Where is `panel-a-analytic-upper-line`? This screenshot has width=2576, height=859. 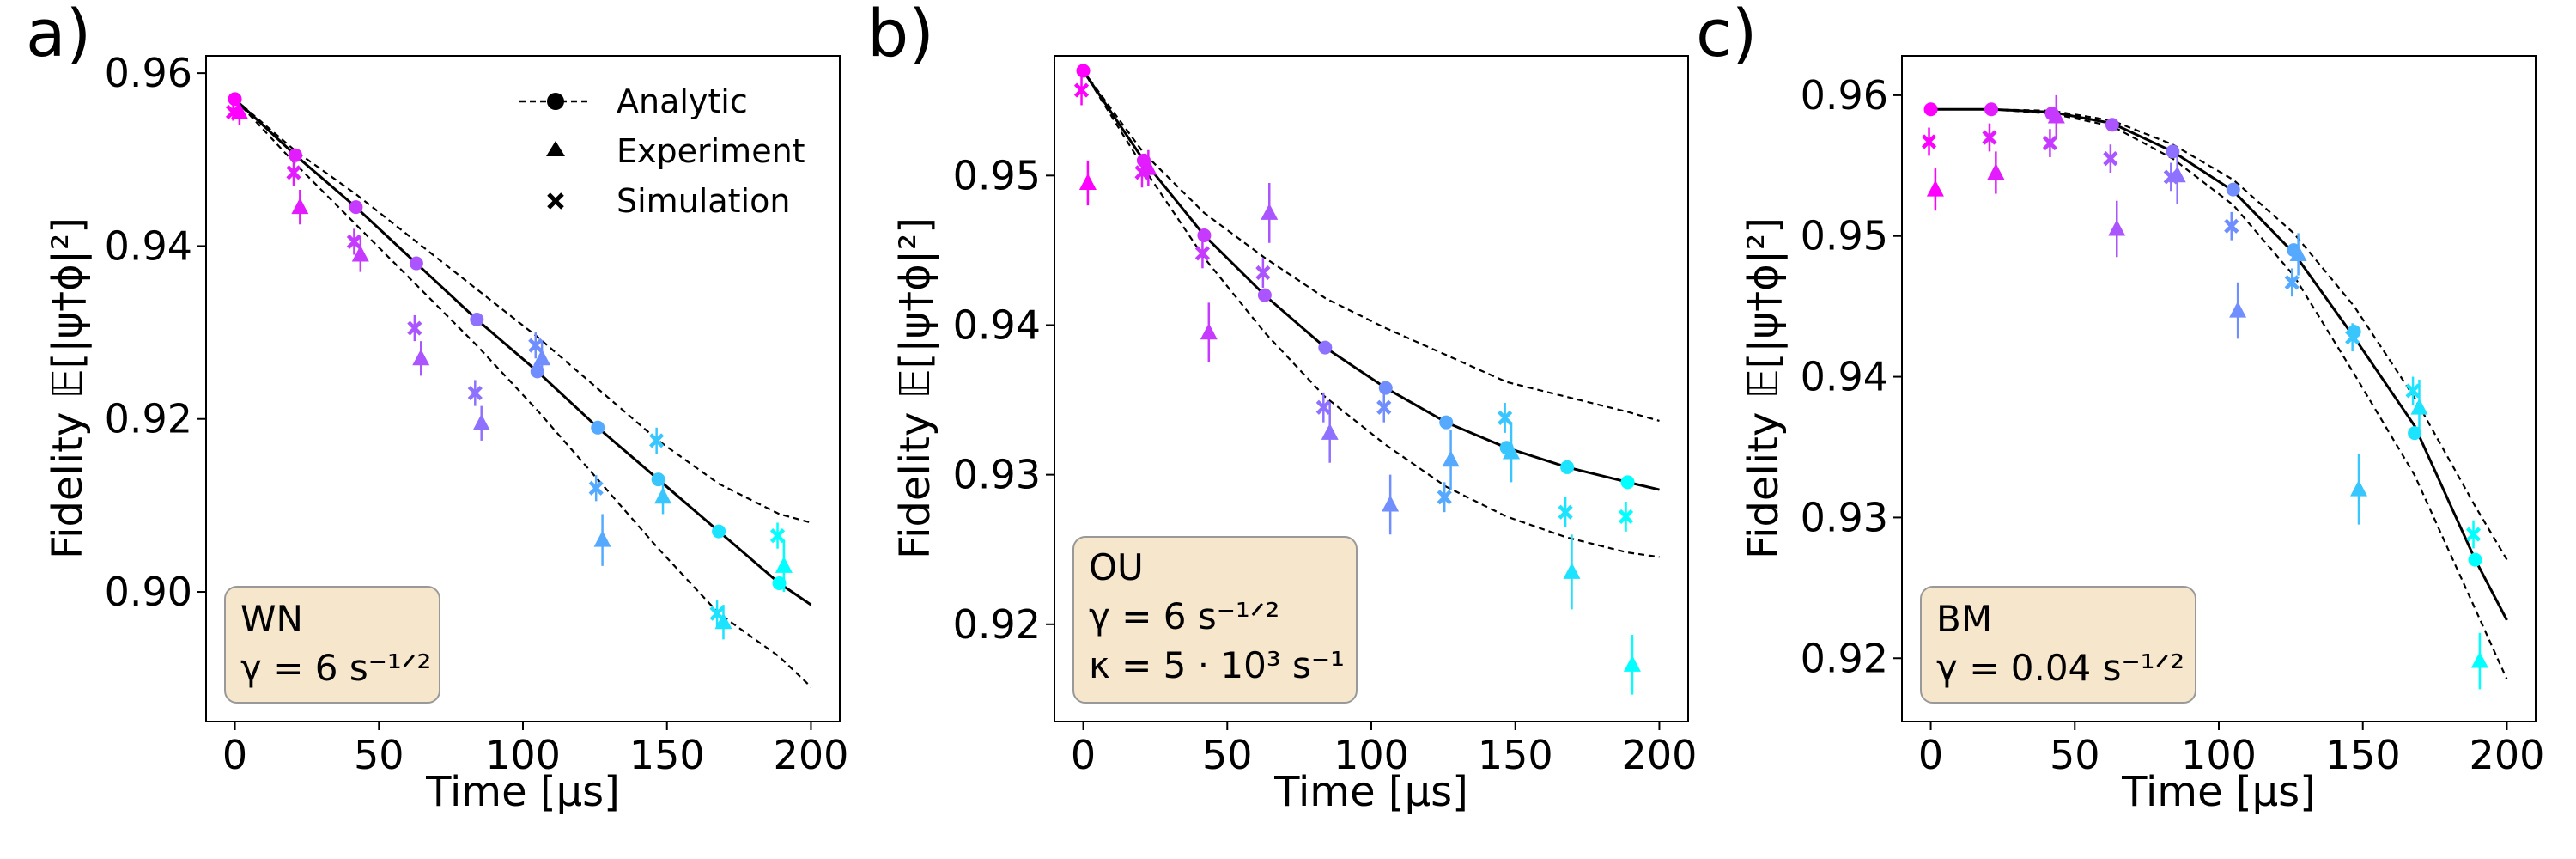
panel-a-analytic-upper-line is located at coordinates (522, 311).